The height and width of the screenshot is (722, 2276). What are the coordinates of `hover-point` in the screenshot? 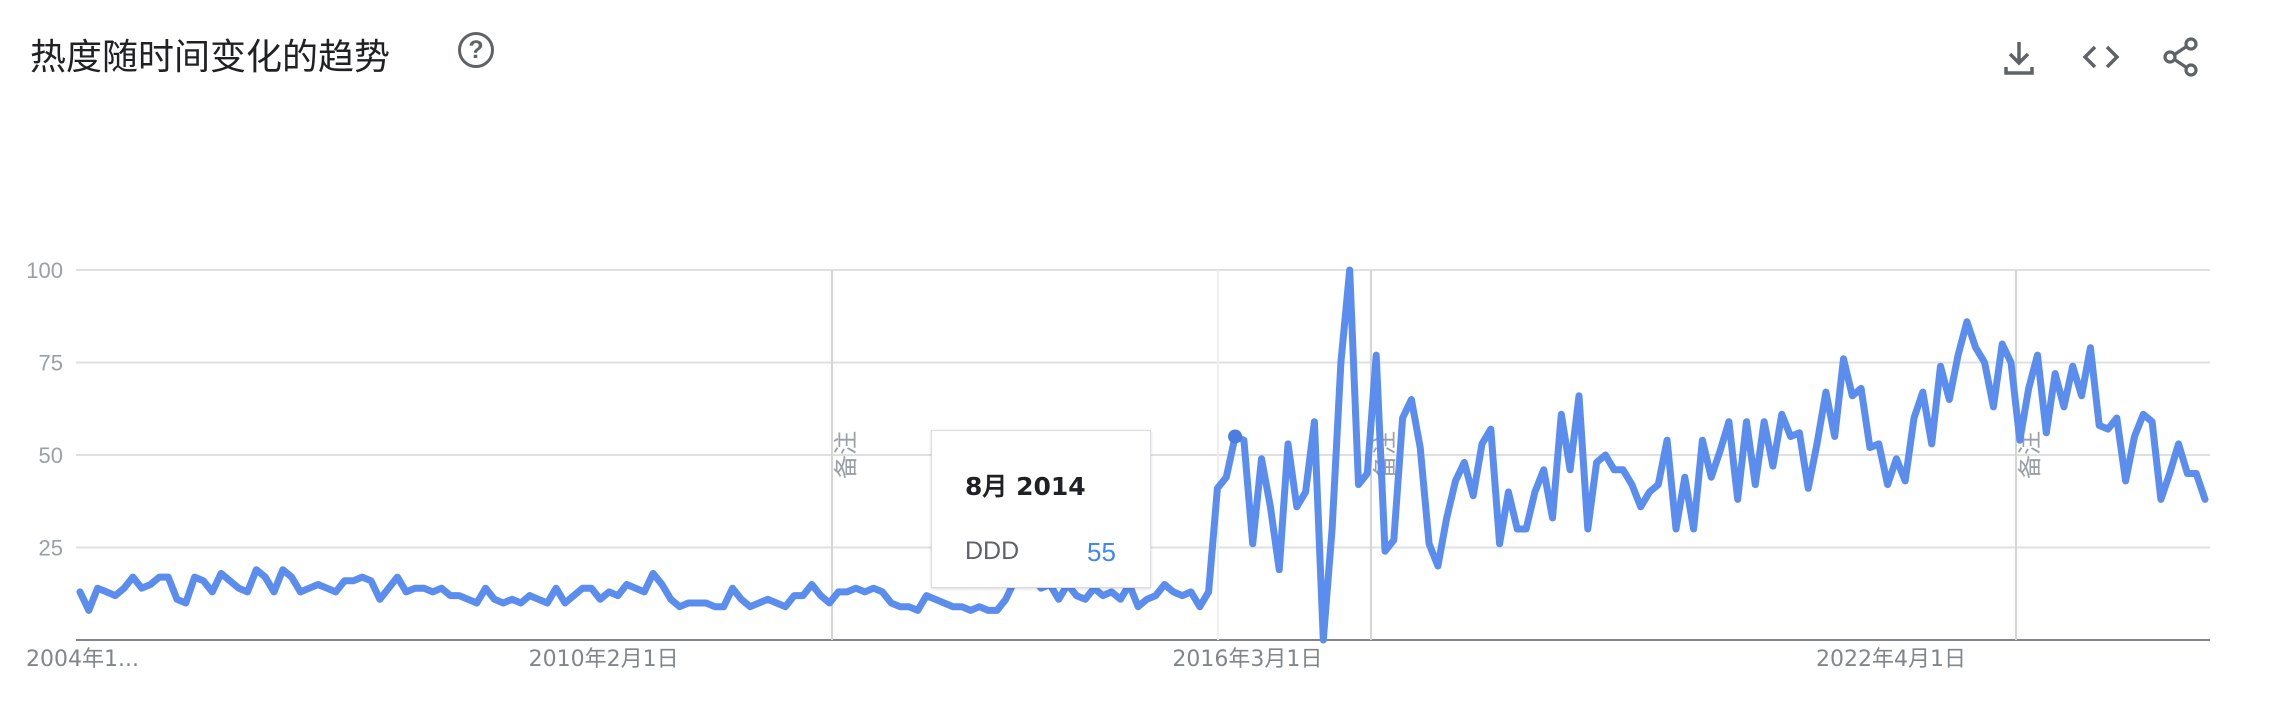 It's located at (1235, 436).